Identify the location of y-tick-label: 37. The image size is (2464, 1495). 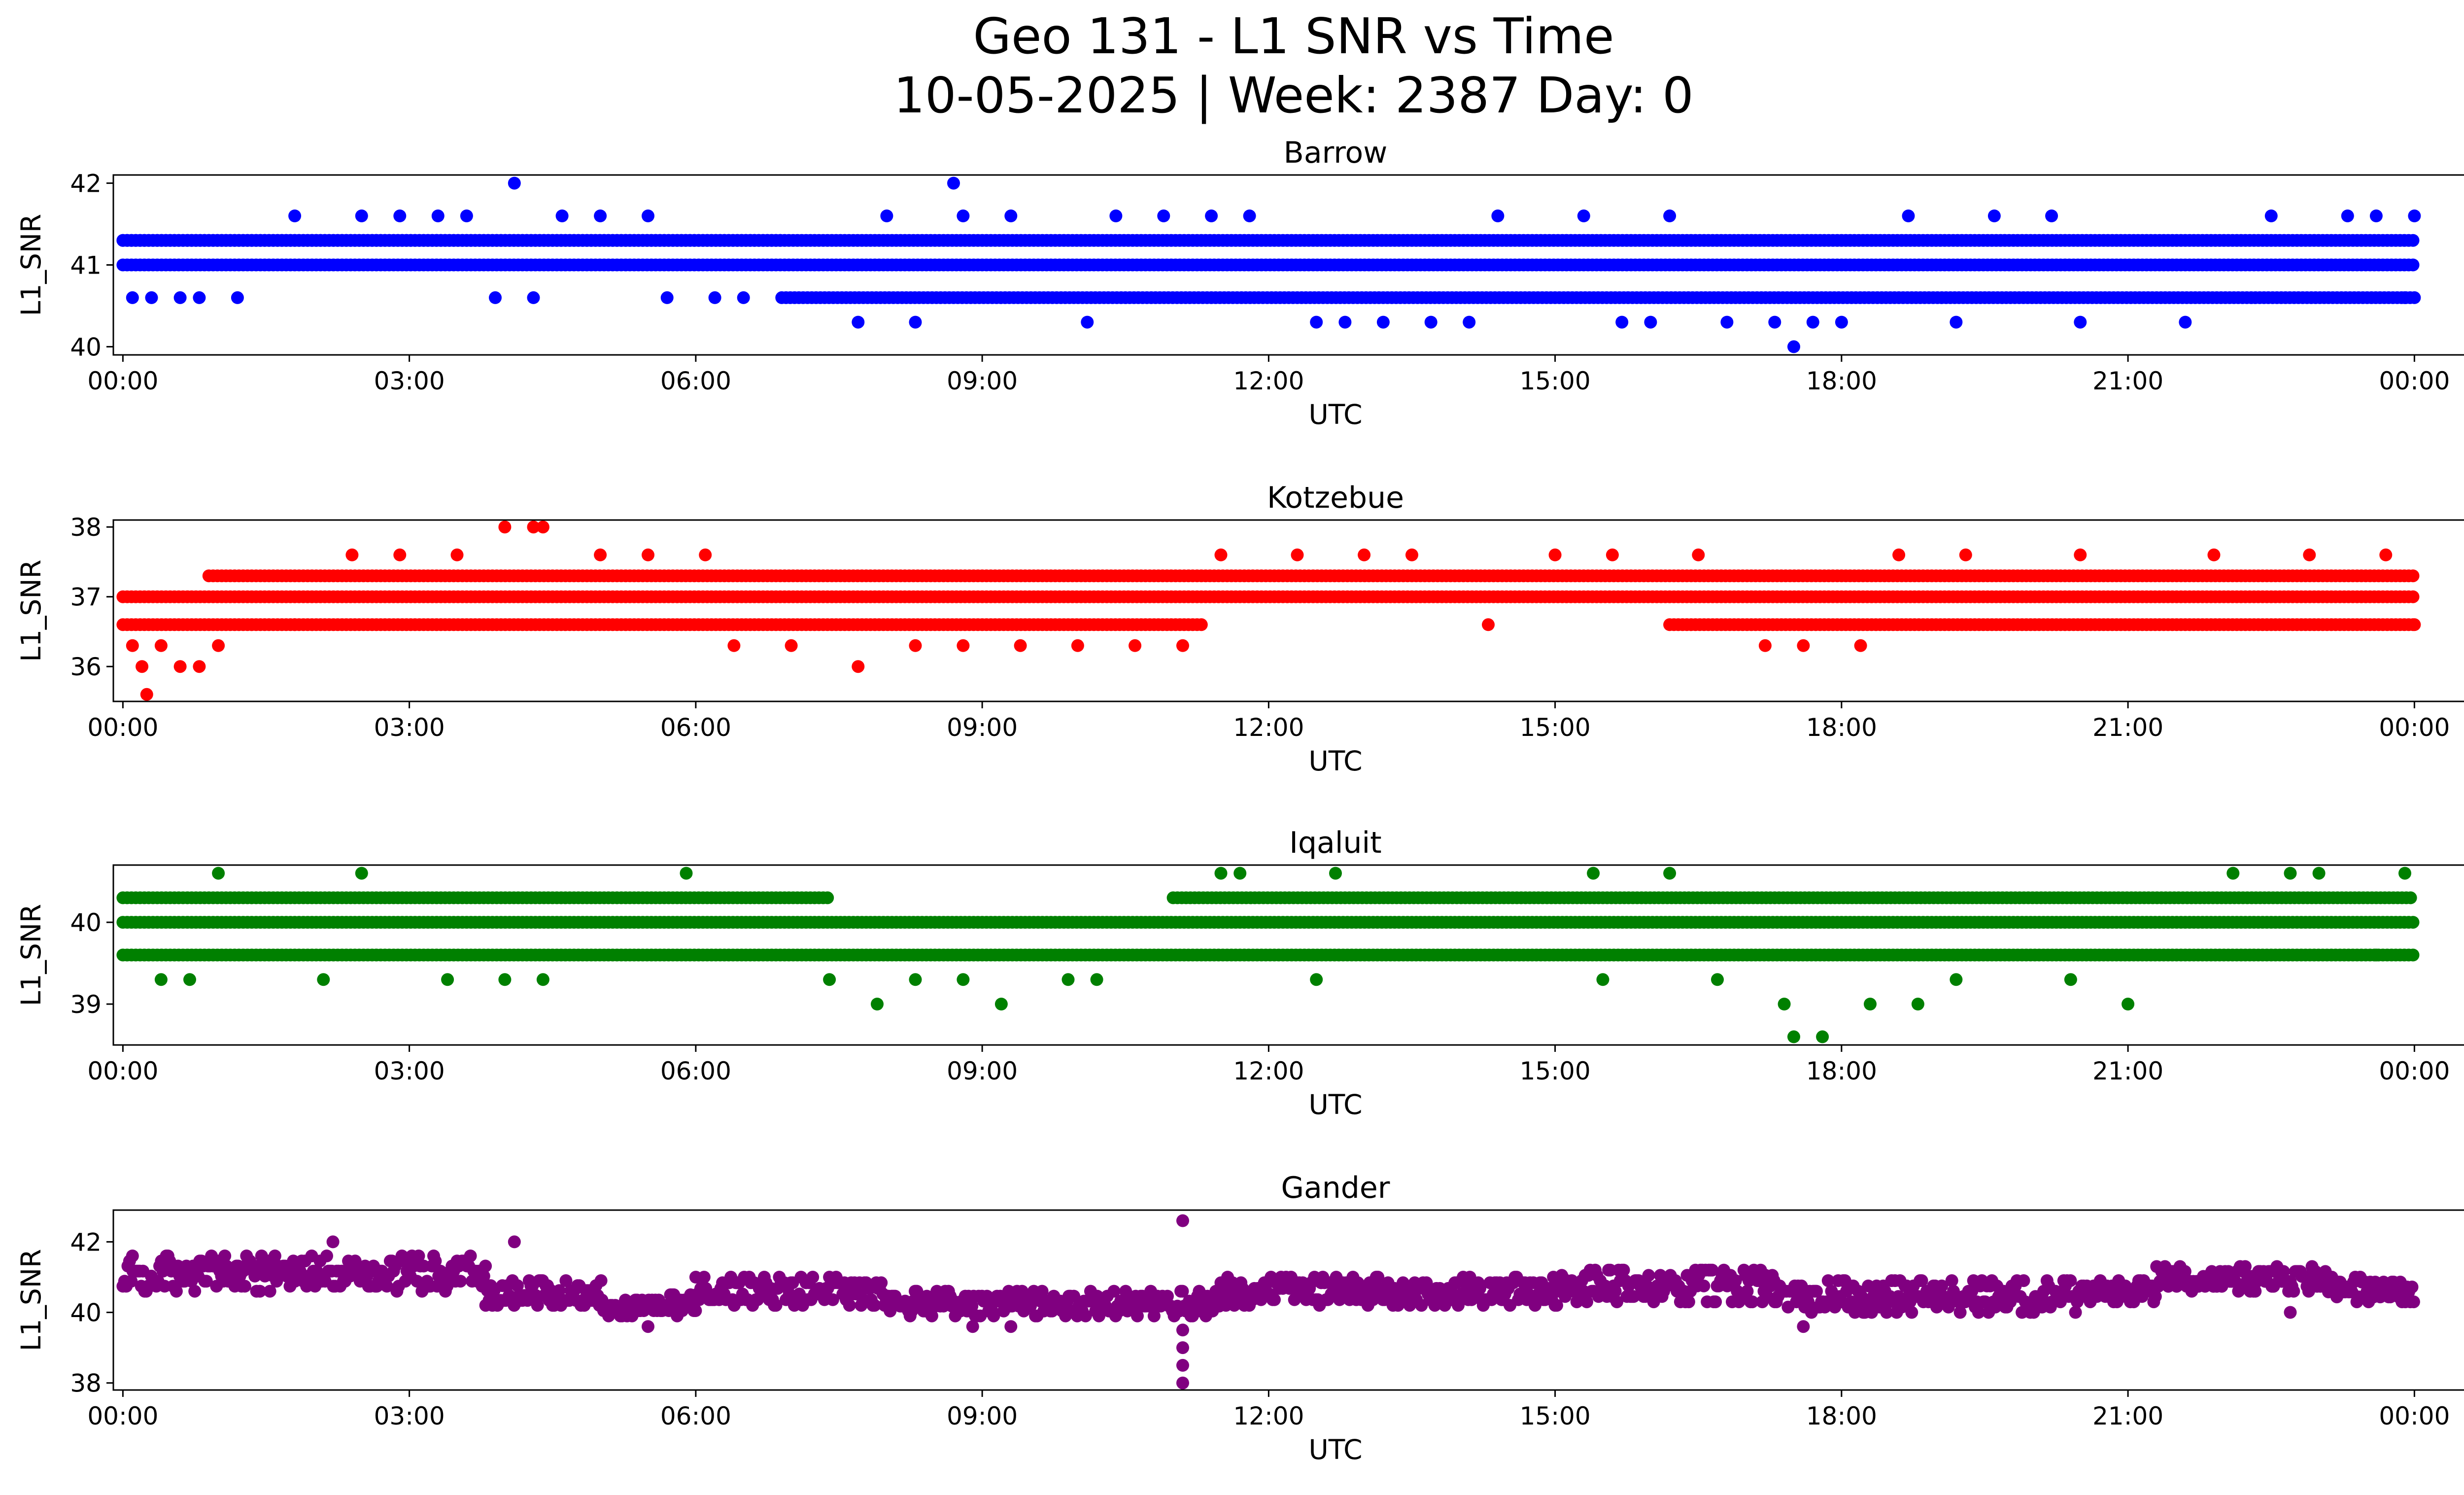
(86, 597).